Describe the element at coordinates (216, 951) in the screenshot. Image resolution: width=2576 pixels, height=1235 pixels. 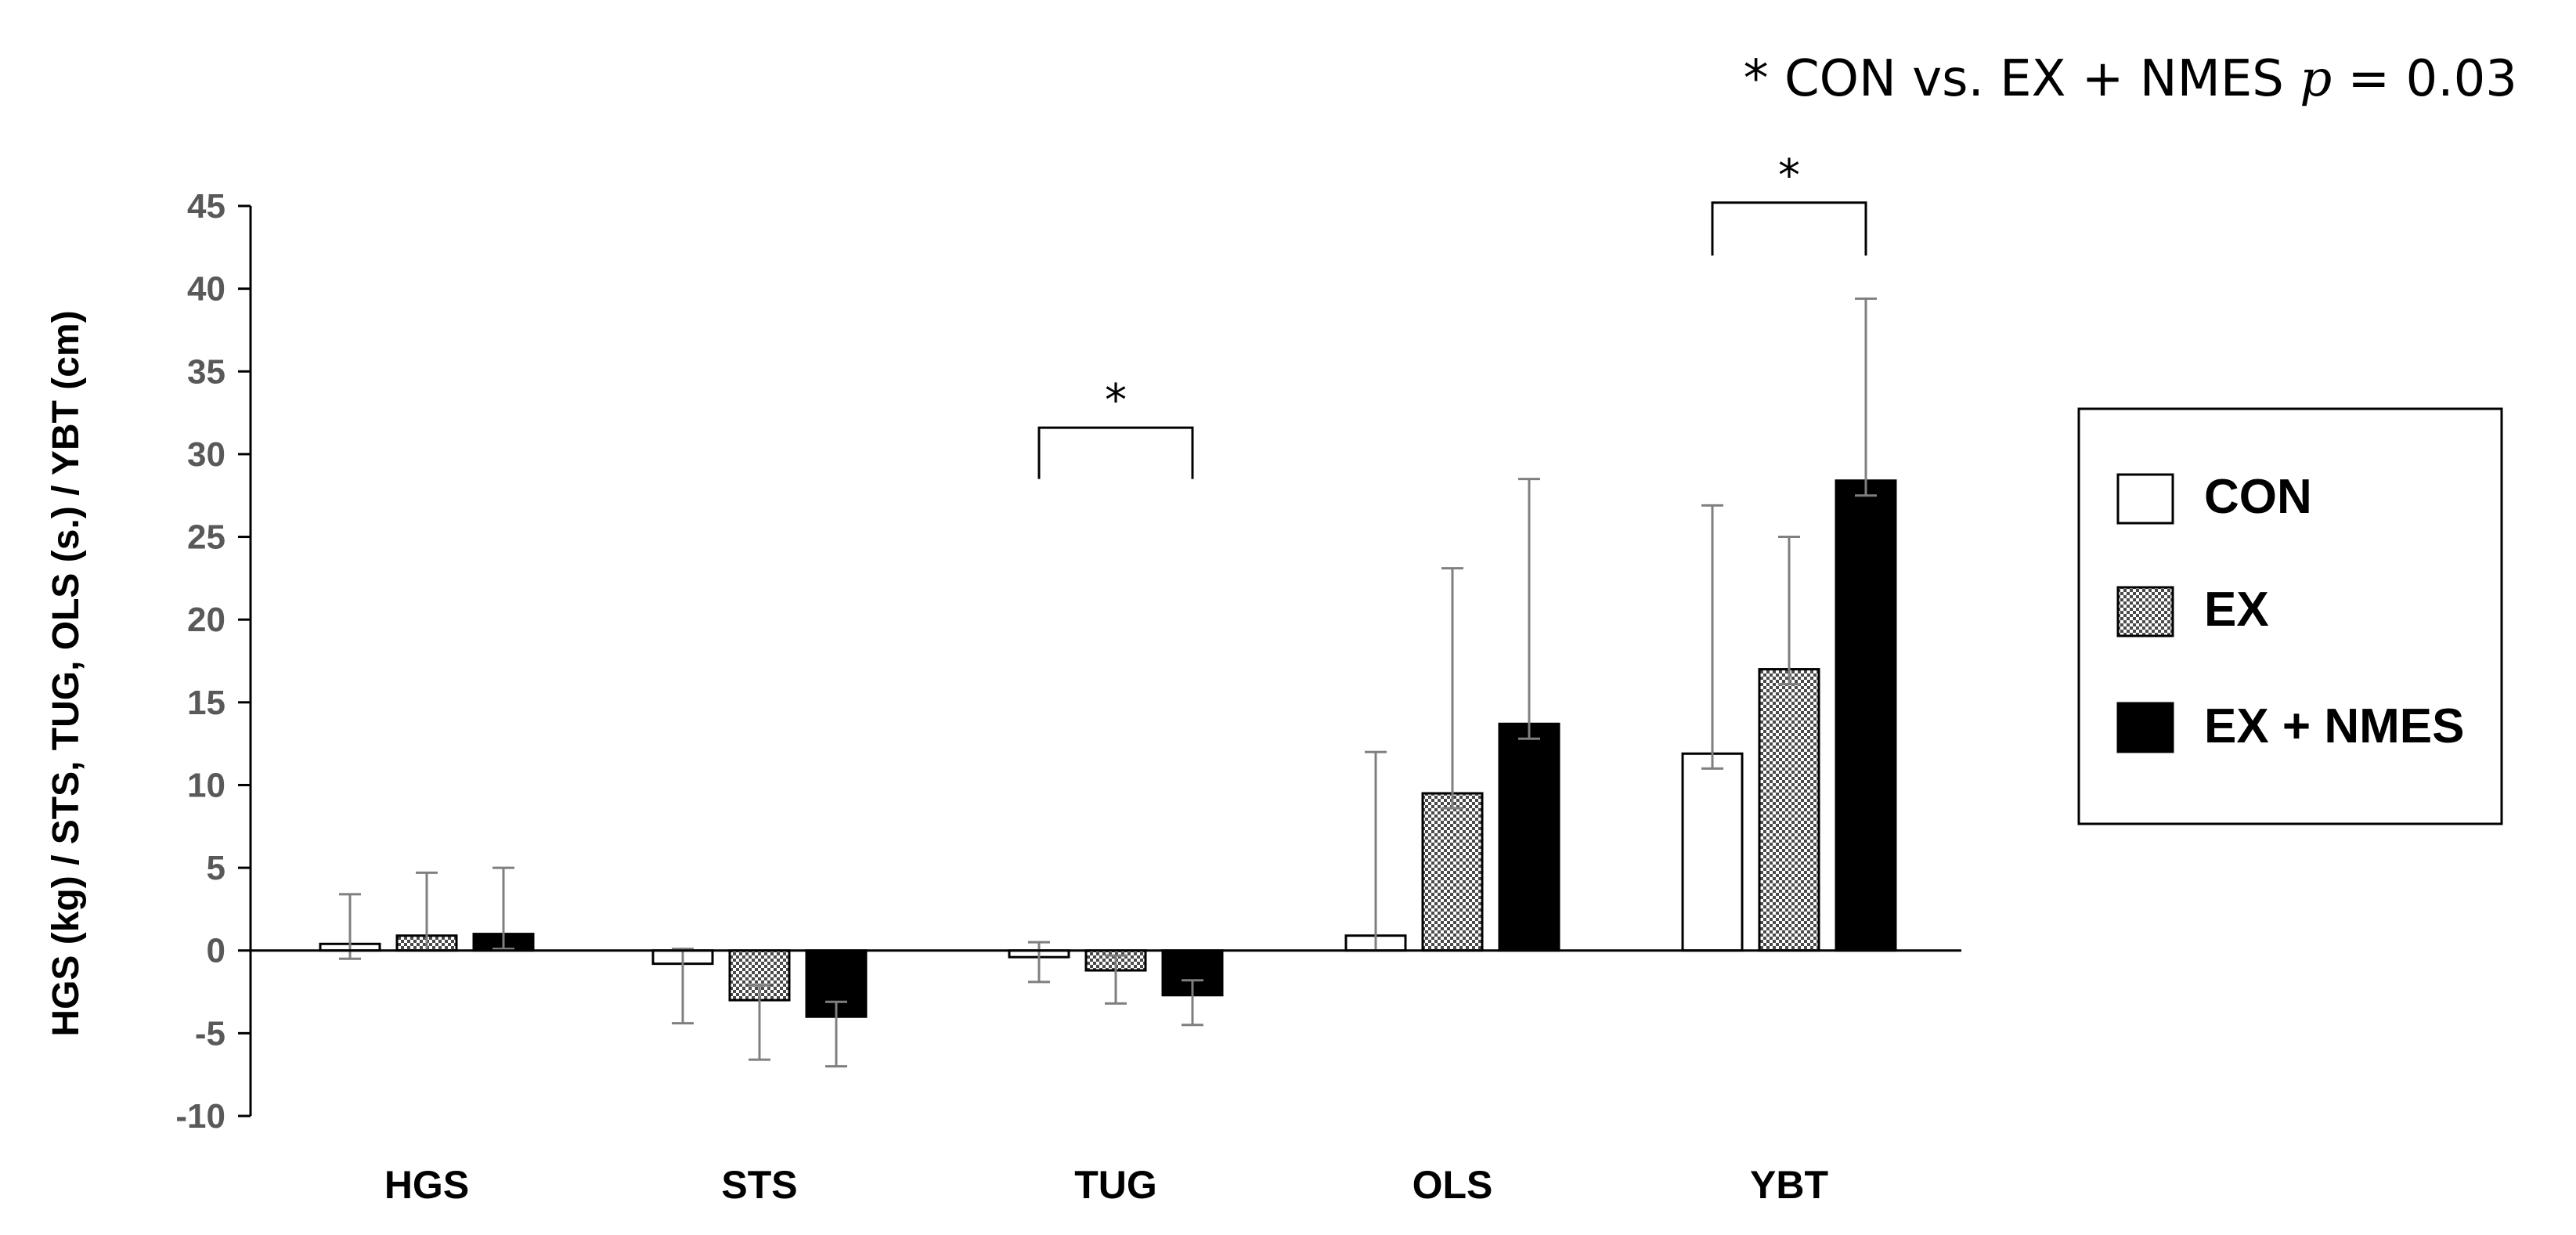
I see `y-tick-label: 0` at that location.